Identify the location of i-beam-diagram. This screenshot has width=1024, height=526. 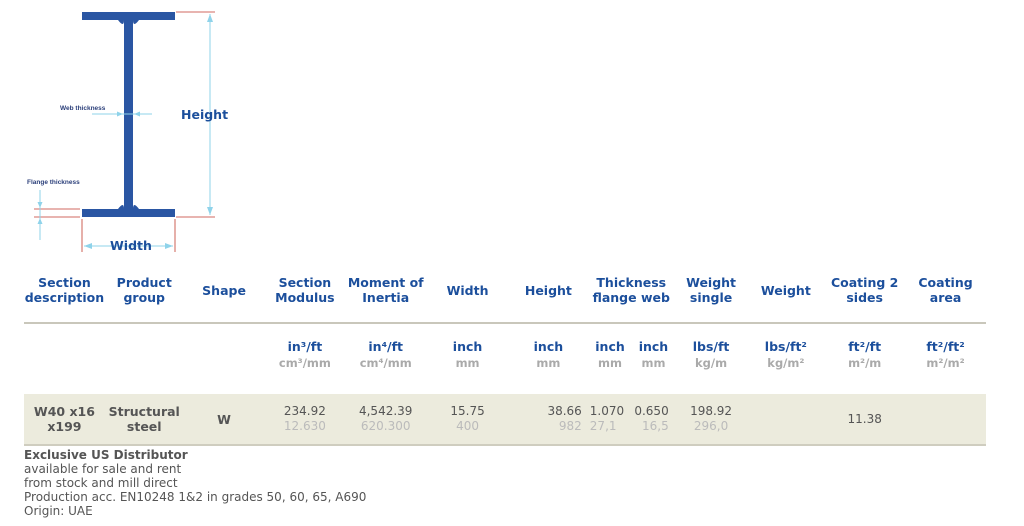
(124, 131).